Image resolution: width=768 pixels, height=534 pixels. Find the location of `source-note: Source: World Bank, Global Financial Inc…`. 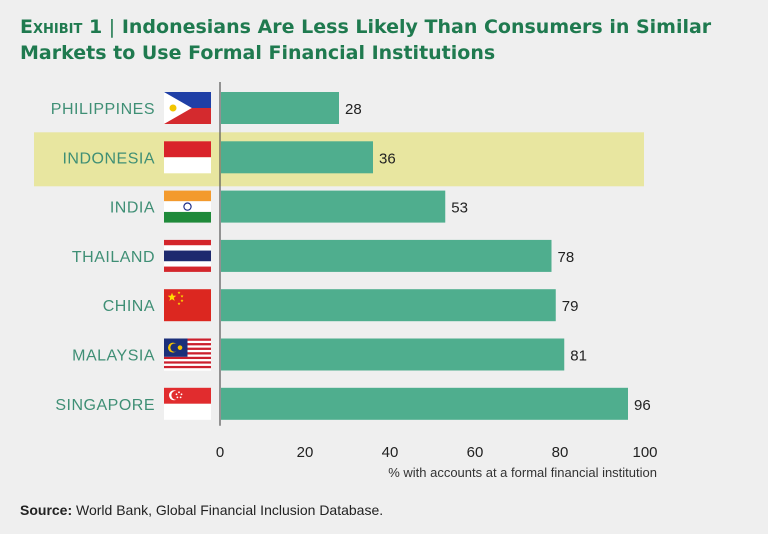

source-note: Source: World Bank, Global Financial Inc… is located at coordinates (201, 510).